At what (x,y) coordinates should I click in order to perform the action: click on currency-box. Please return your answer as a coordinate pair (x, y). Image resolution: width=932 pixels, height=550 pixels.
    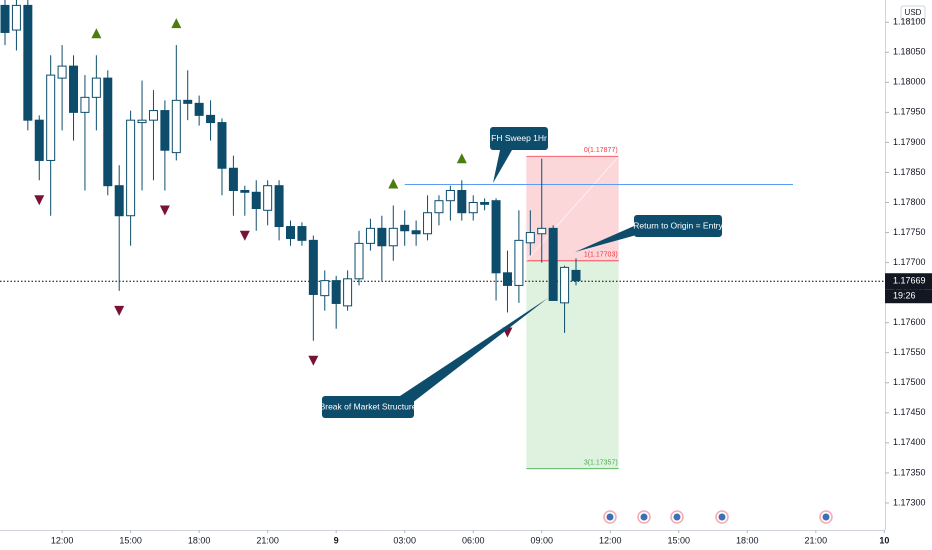
    Looking at the image, I should click on (913, 13).